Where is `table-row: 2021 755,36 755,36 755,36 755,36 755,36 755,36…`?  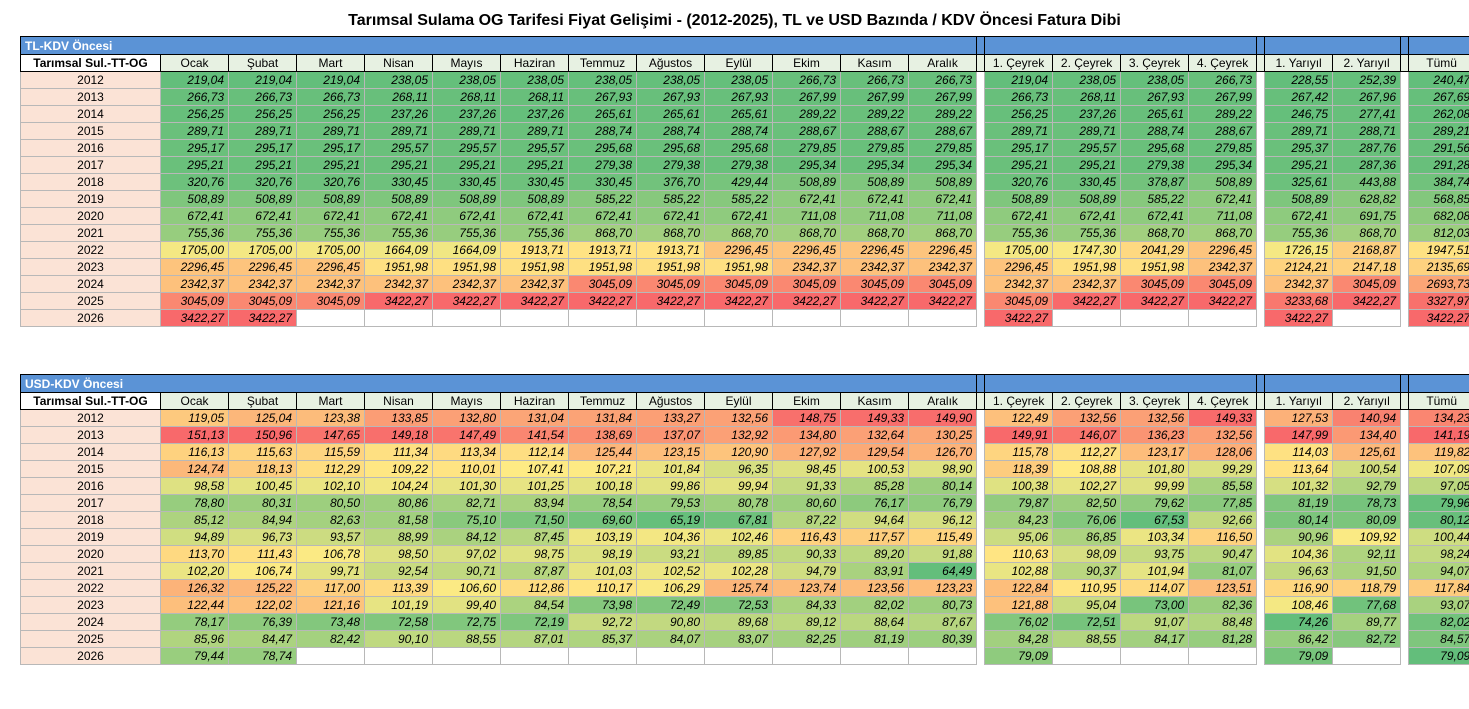 table-row: 2021 755,36 755,36 755,36 755,36 755,36 755,36… is located at coordinates (744, 233).